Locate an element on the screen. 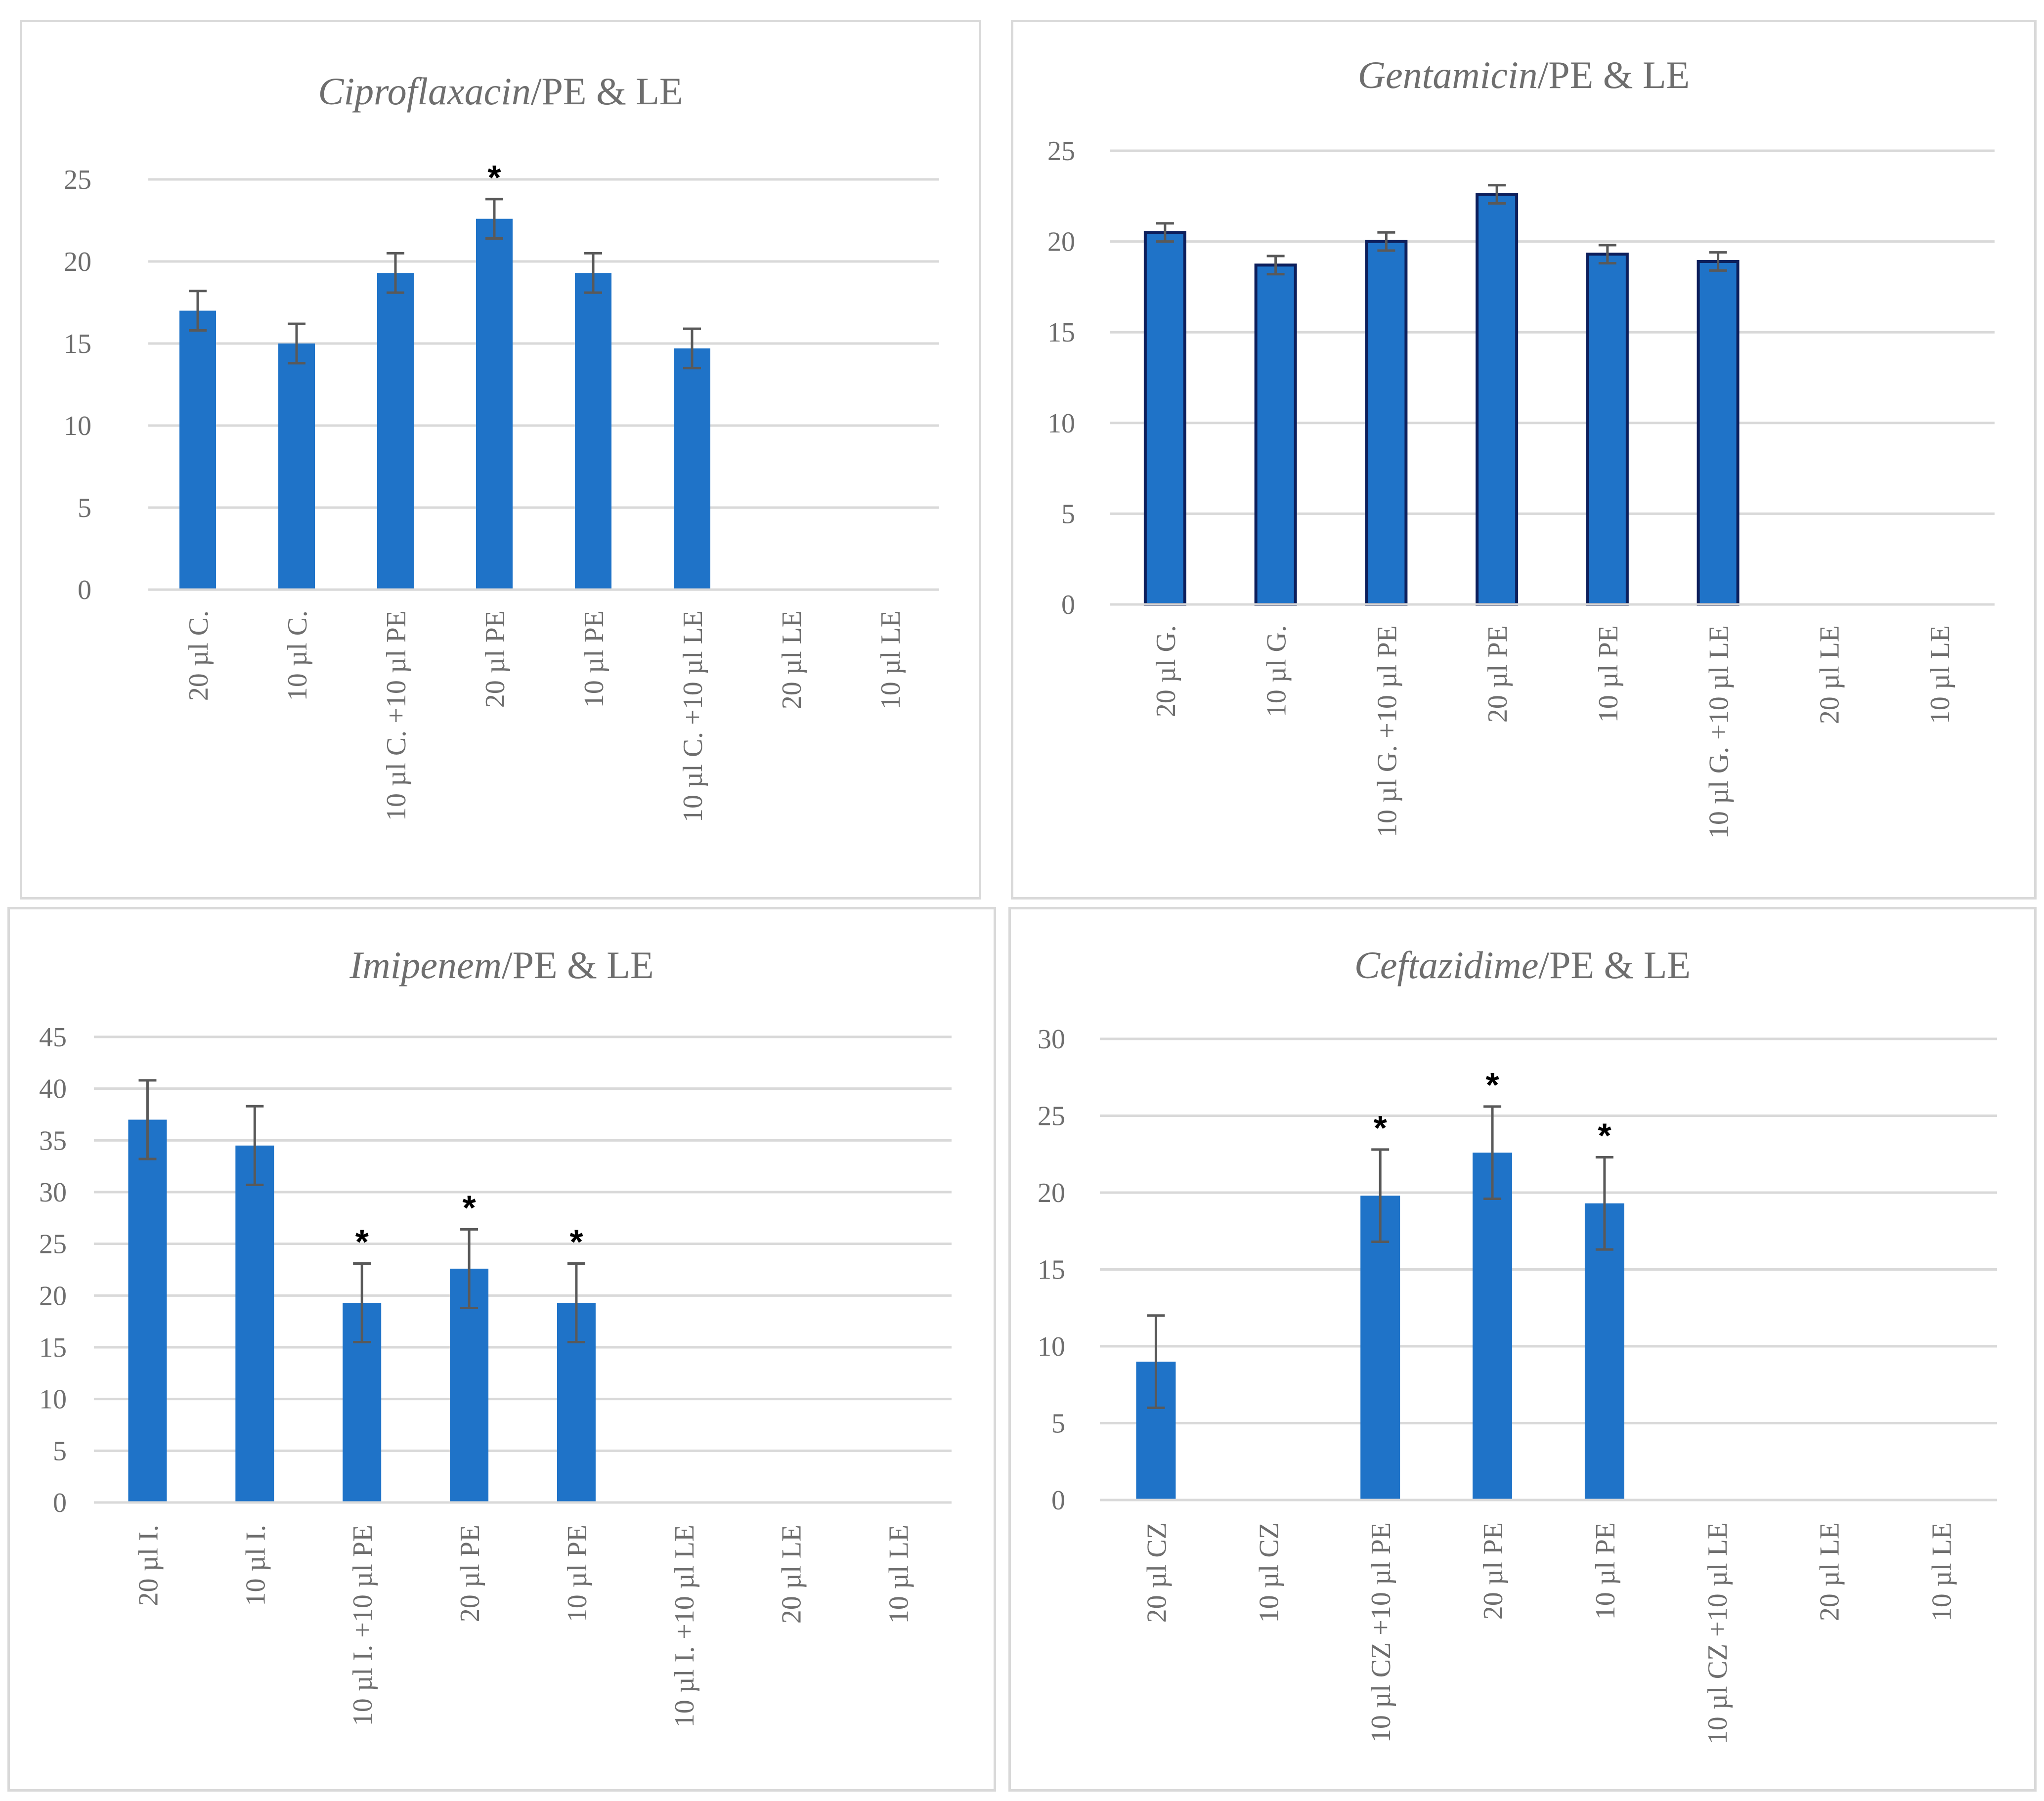 The image size is (2044, 1801). chart-title-drug: Gentamicin is located at coordinates (1447, 74).